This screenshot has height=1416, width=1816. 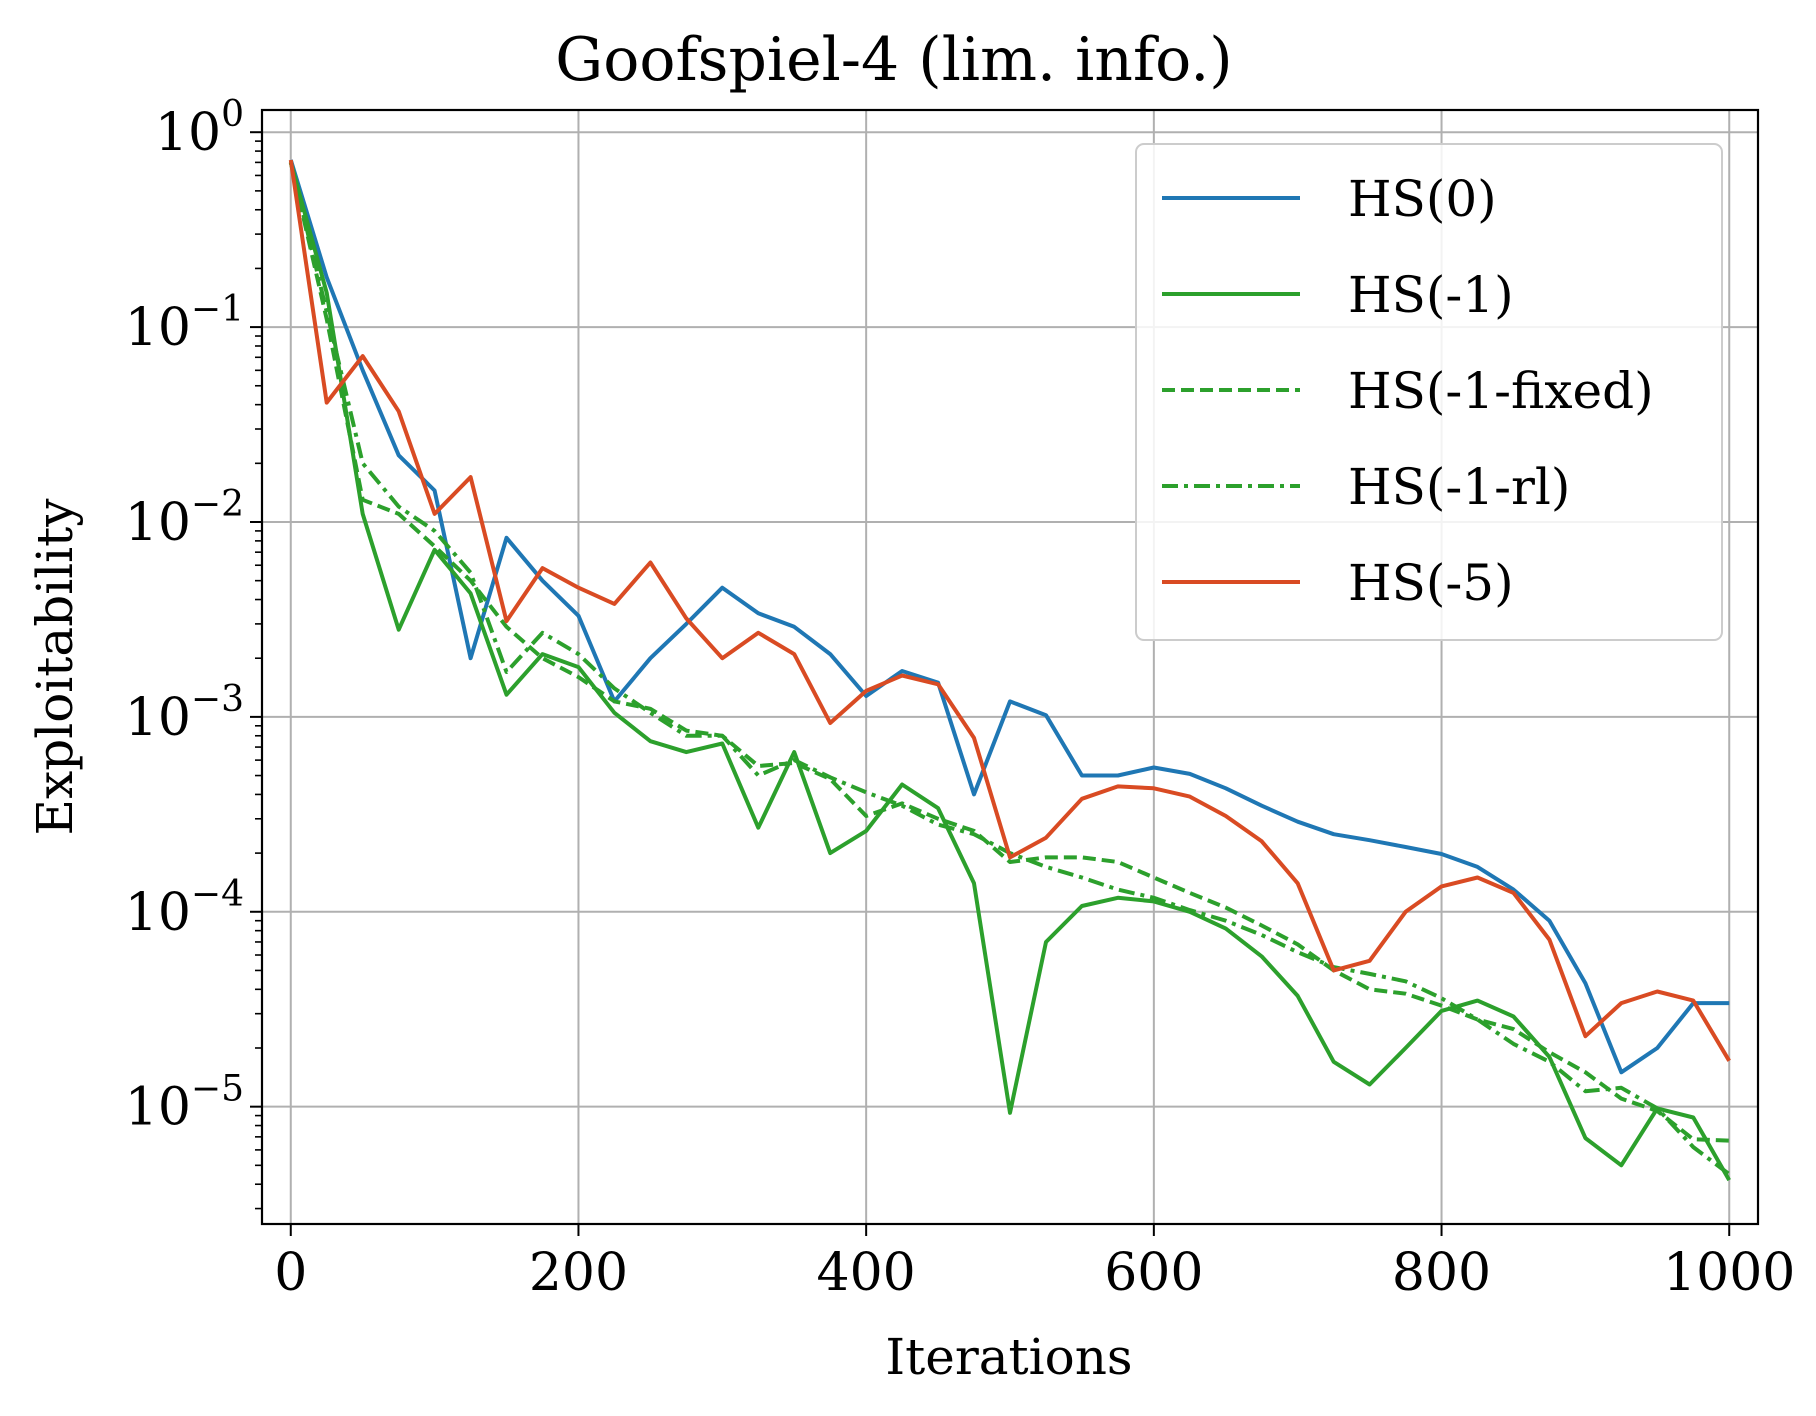 What do you see at coordinates (1431, 295) in the screenshot?
I see `legend-label-hs-1: HS(-1)` at bounding box center [1431, 295].